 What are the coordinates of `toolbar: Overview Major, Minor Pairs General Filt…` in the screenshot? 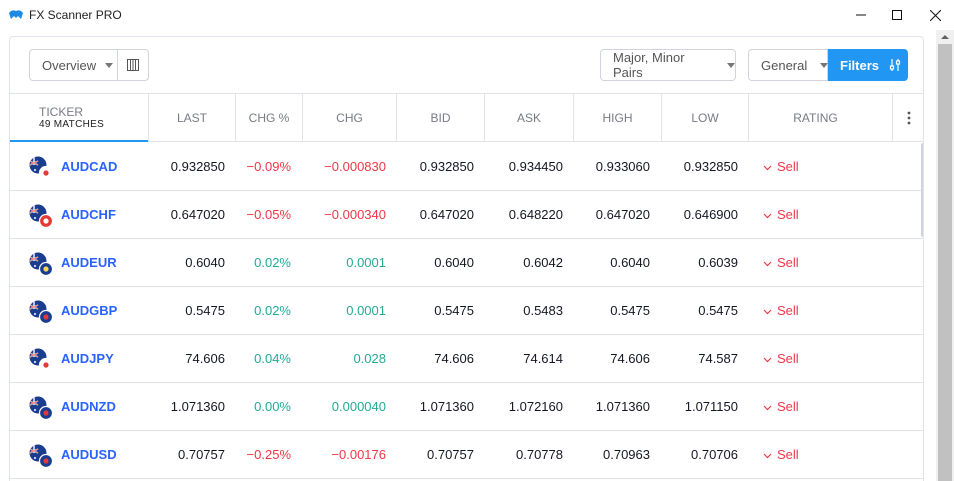 It's located at (466, 65).